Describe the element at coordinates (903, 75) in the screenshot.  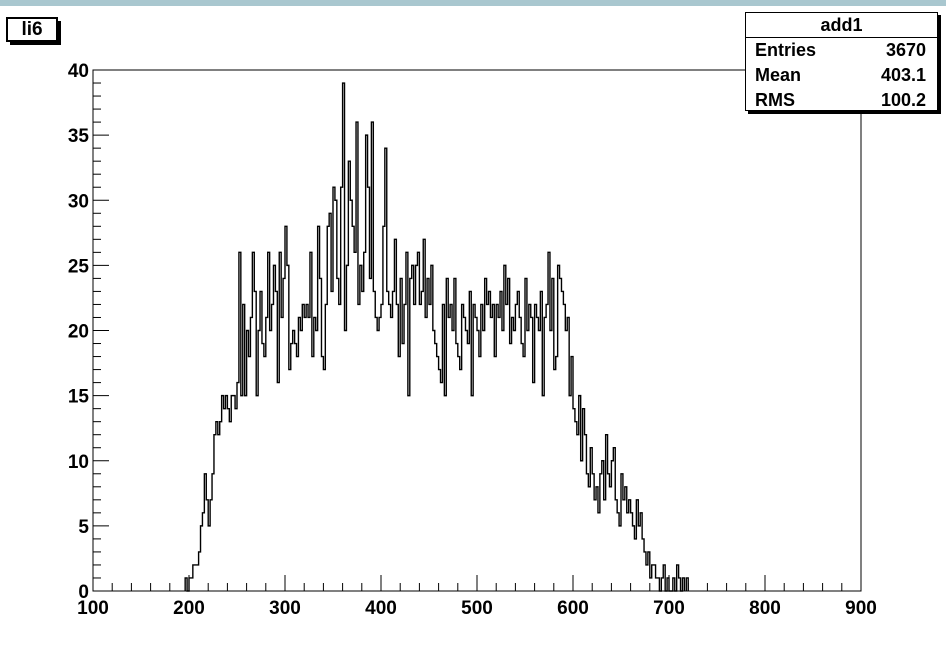
I see `stats-value-mean: 403.1` at that location.